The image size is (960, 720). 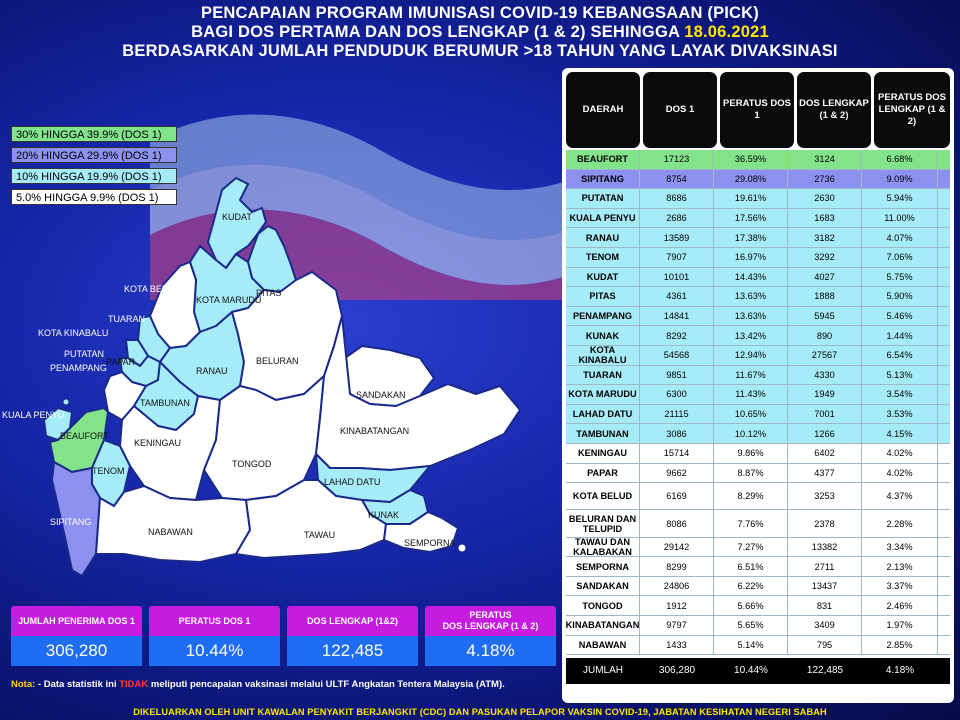 I want to click on table-cell-dl: 4330, so click(x=825, y=375).